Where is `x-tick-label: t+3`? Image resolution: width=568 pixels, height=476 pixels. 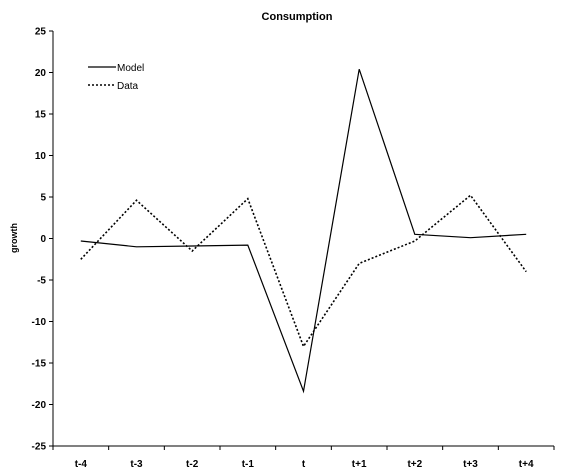 x-tick-label: t+3 is located at coordinates (470, 464).